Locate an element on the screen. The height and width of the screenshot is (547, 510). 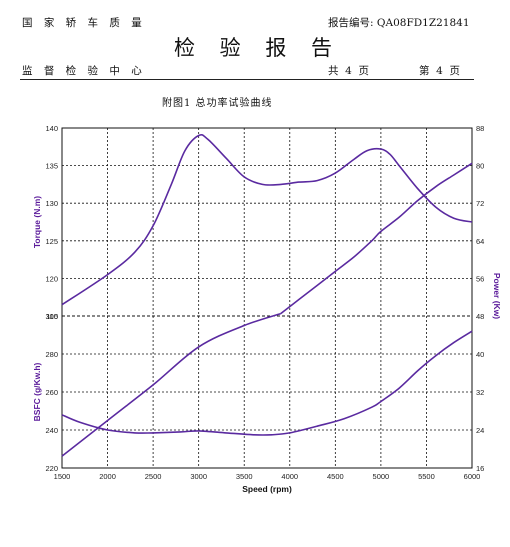
power-curve-upper is located at coordinates (376, 238).